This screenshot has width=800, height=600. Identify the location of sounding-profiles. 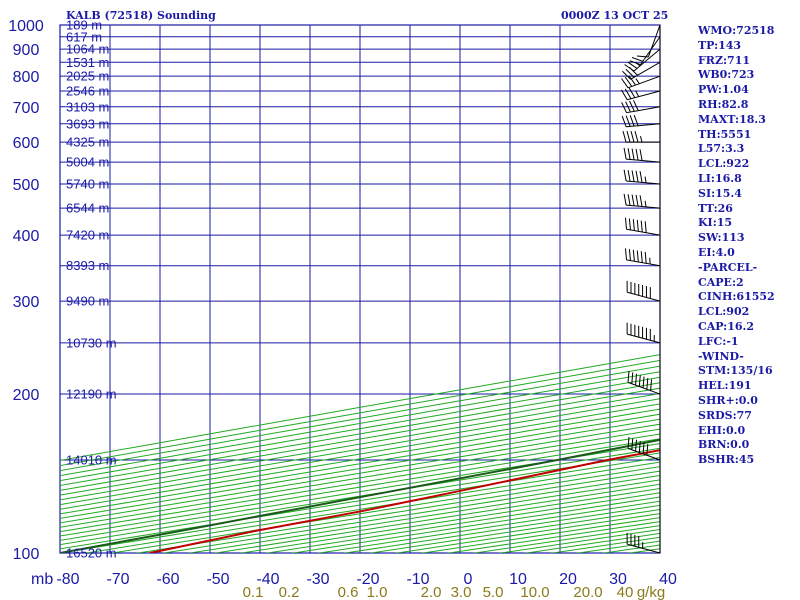
(360, 495).